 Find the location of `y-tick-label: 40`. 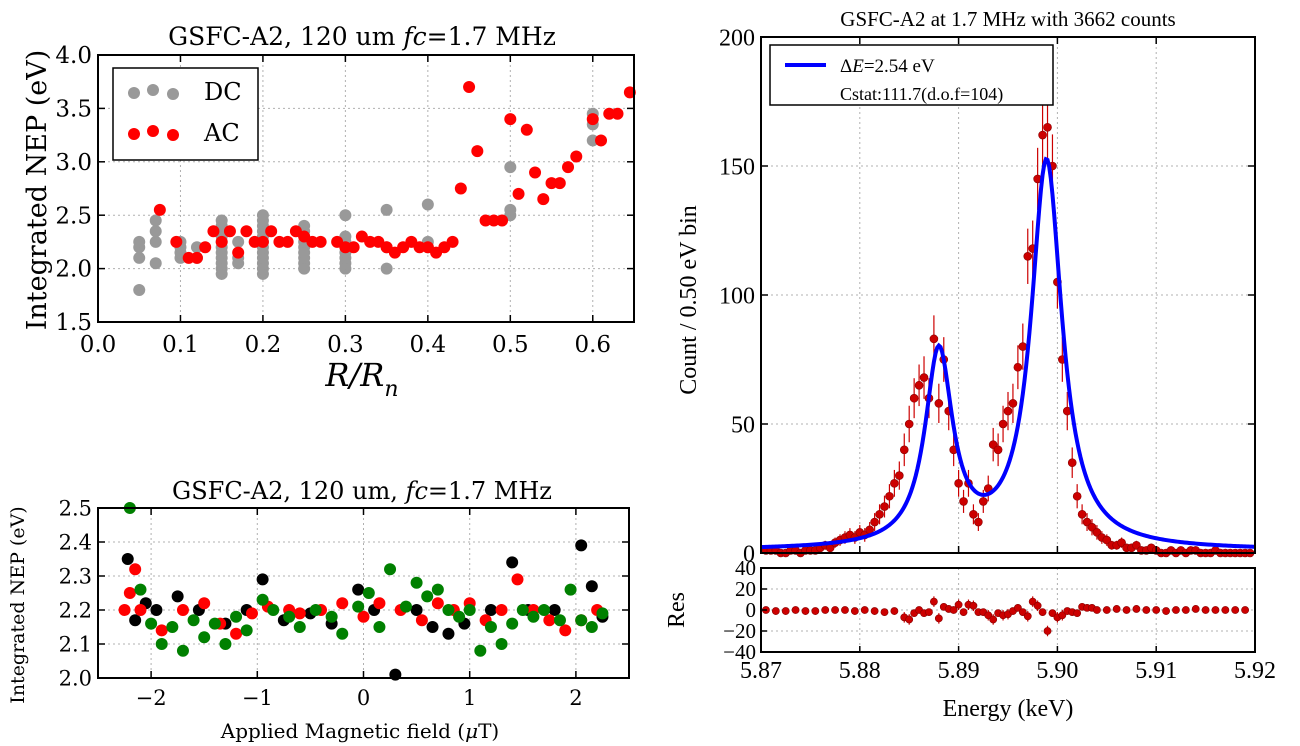

y-tick-label: 40 is located at coordinates (745, 568).